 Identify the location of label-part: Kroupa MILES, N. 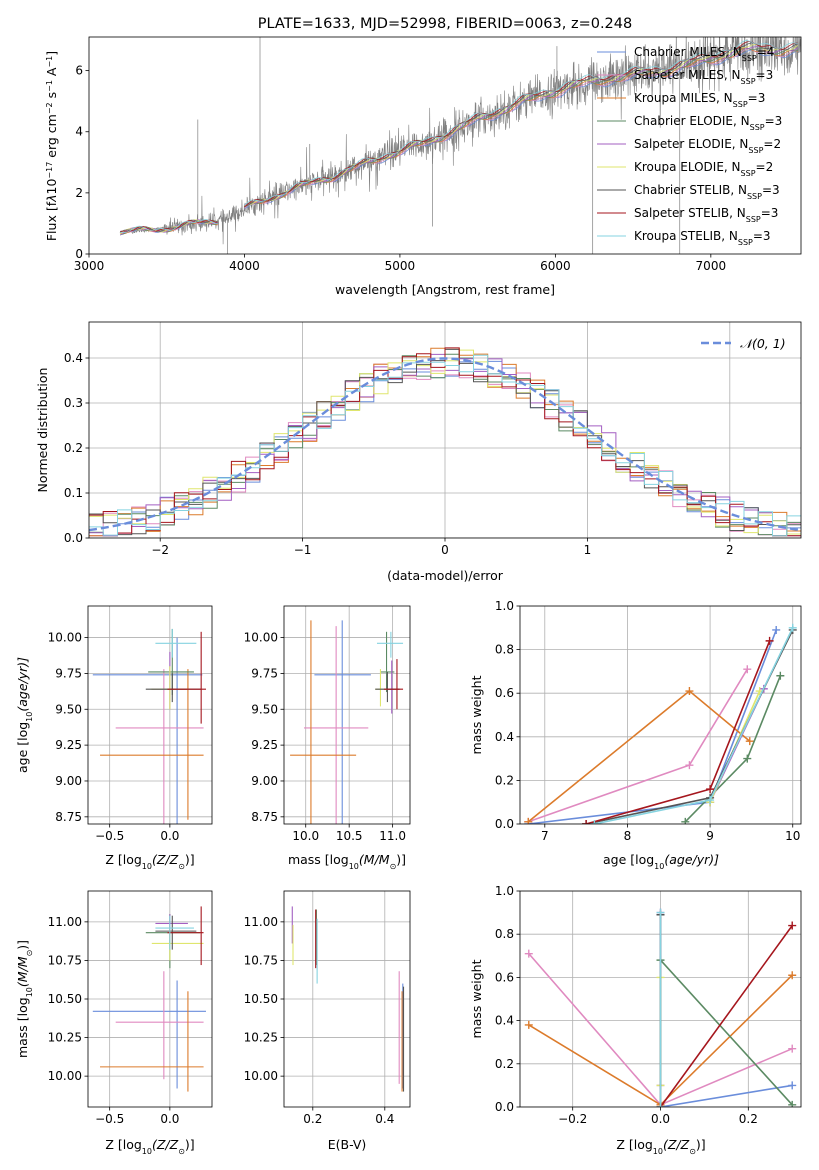
(683, 98).